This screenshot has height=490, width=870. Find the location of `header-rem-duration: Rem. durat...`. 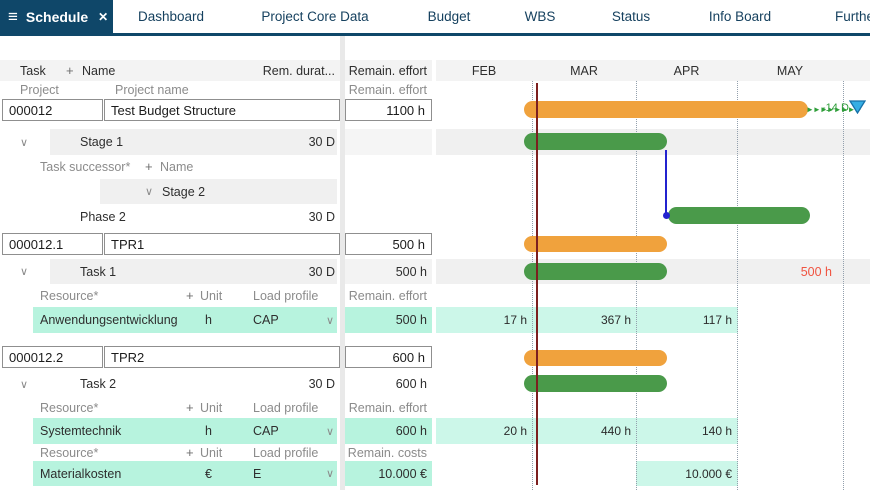

header-rem-duration: Rem. durat... is located at coordinates (298, 70).